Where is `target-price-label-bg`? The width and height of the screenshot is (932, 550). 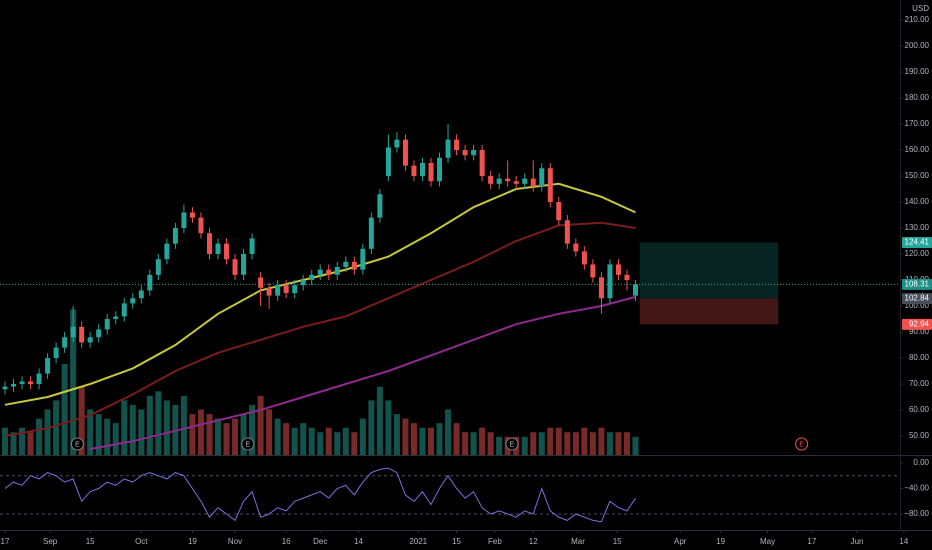 target-price-label-bg is located at coordinates (917, 243).